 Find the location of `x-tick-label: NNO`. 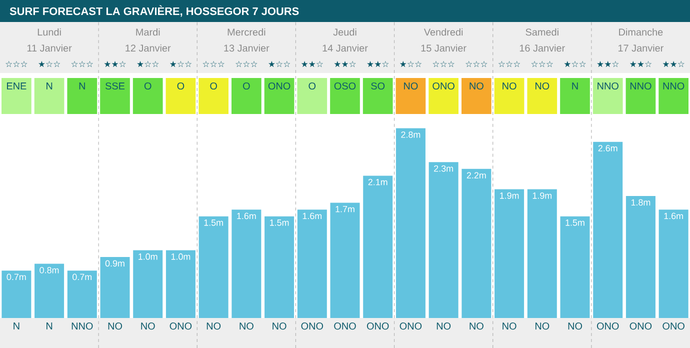

x-tick-label: NNO is located at coordinates (82, 326).